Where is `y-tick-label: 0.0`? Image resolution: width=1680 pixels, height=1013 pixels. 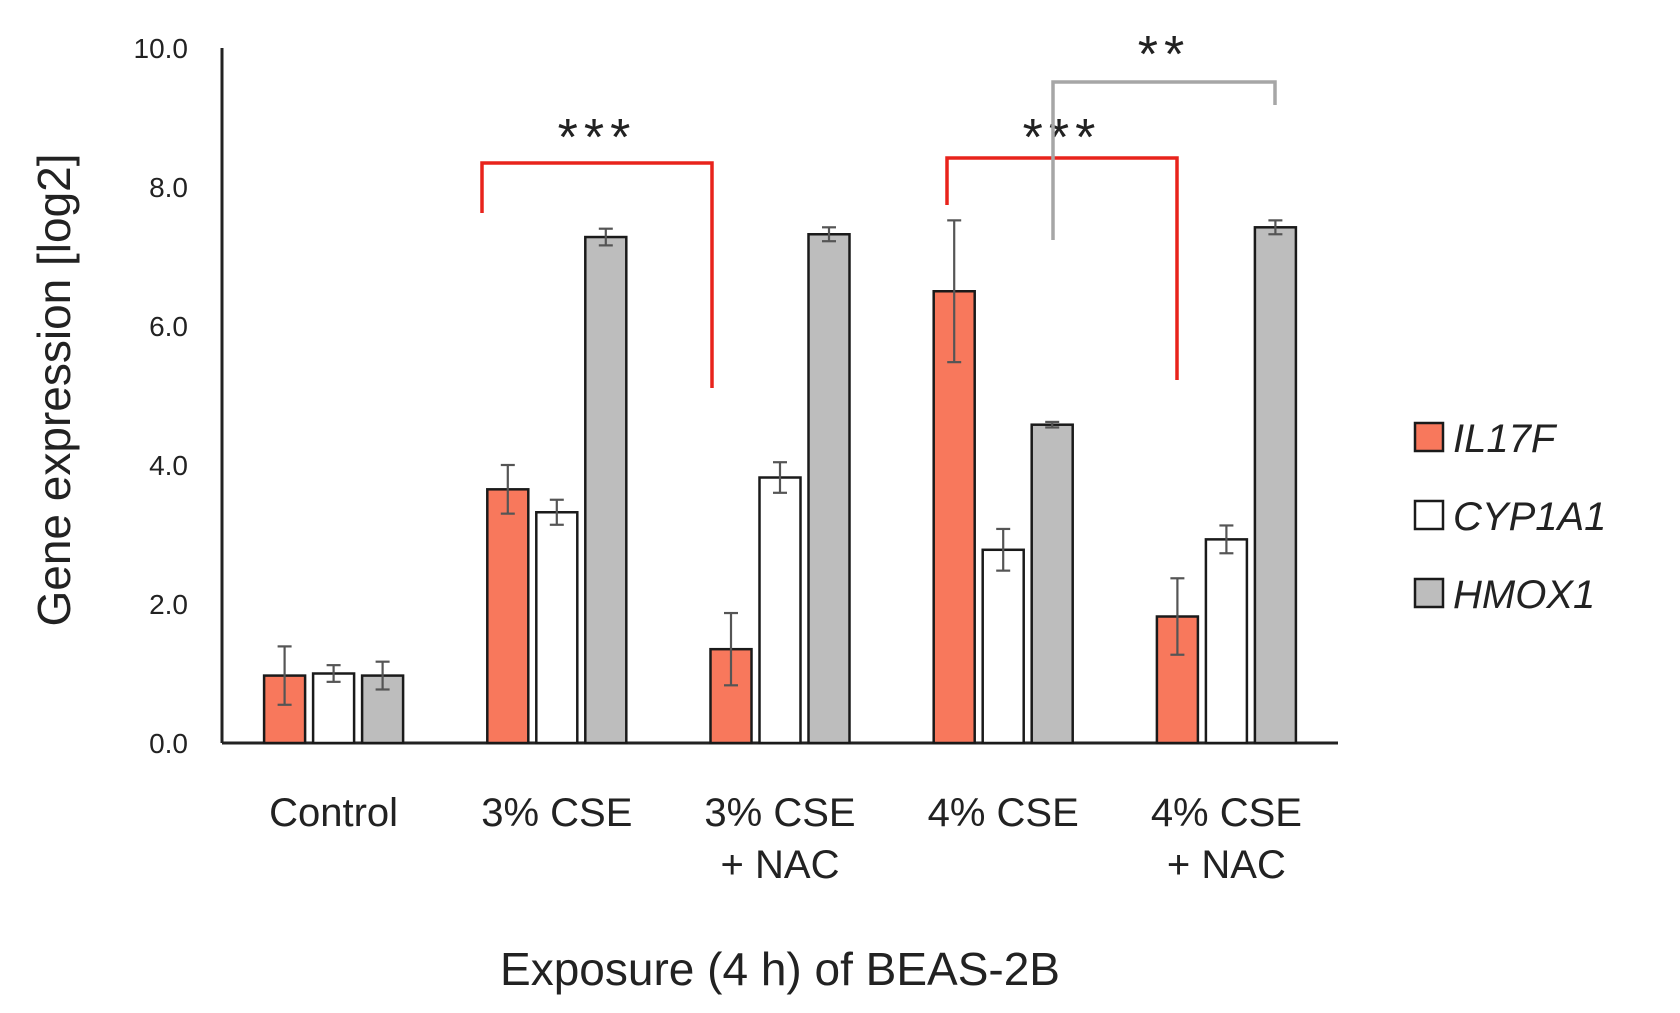
y-tick-label: 0.0 is located at coordinates (168, 743).